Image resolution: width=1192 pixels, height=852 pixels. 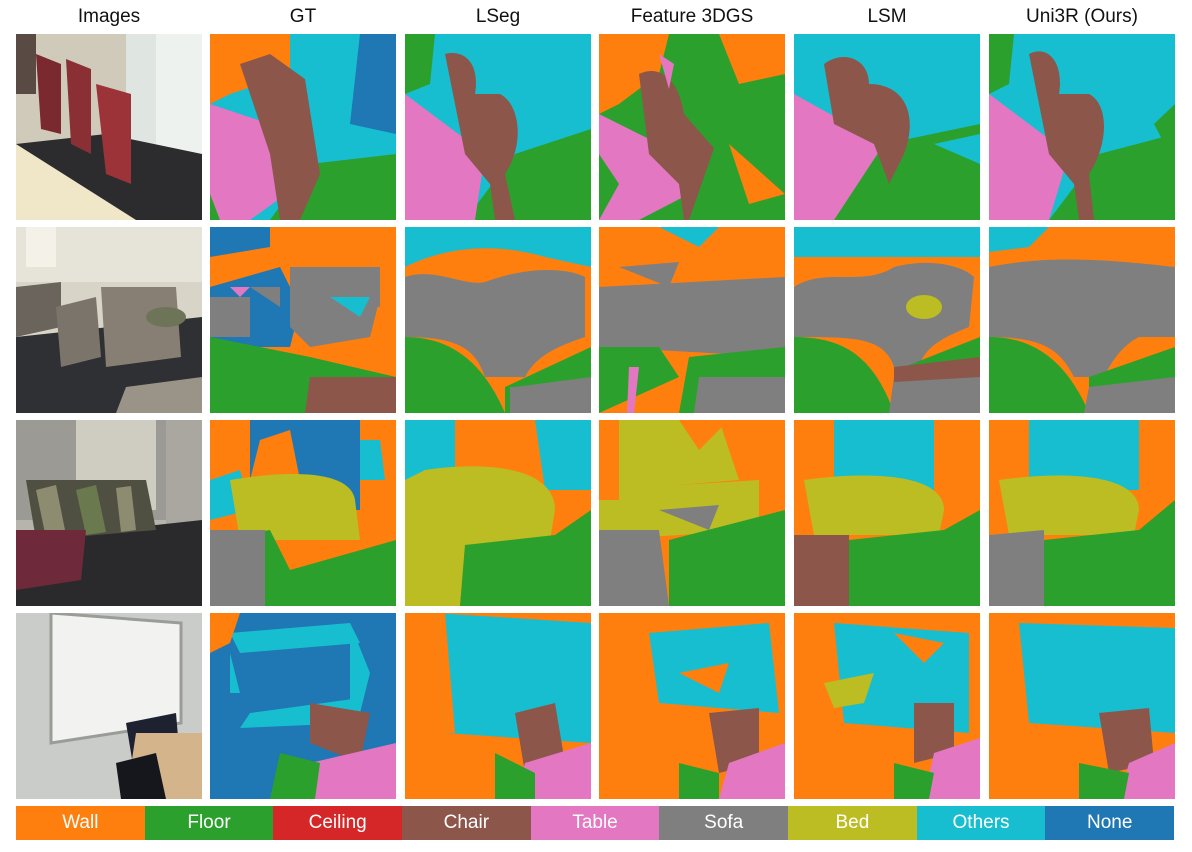 What do you see at coordinates (852, 823) in the screenshot?
I see `legend-bed: Bed` at bounding box center [852, 823].